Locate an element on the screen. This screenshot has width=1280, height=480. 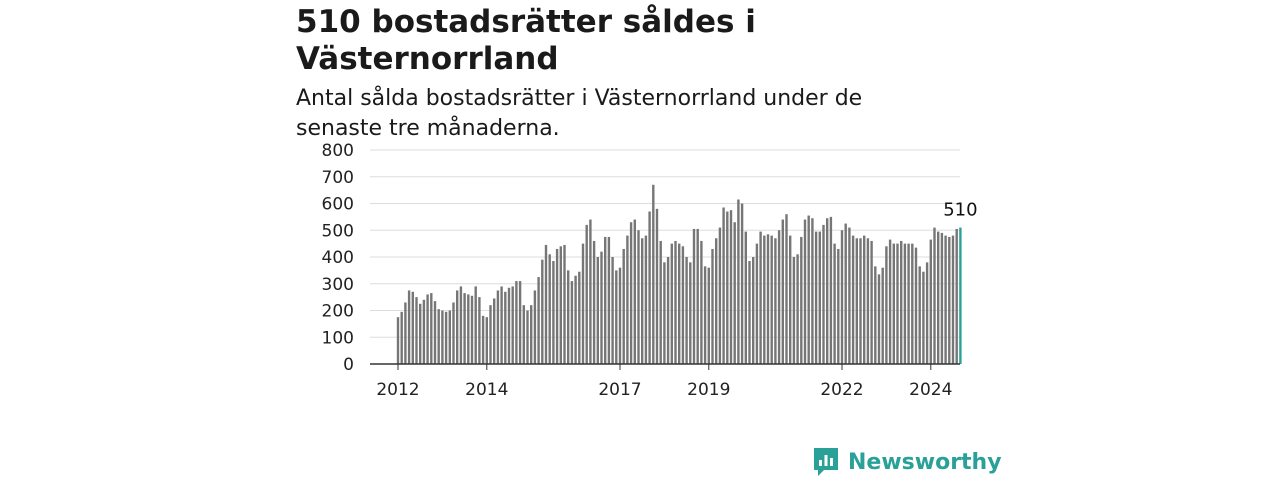
y-tick-label: 0 is located at coordinates (348, 365).